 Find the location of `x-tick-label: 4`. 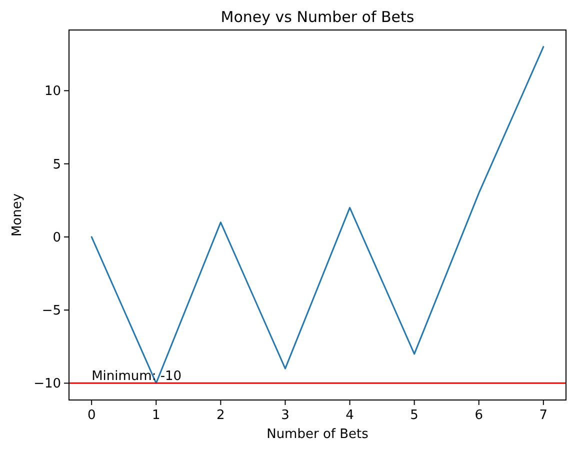

x-tick-label: 4 is located at coordinates (350, 415).